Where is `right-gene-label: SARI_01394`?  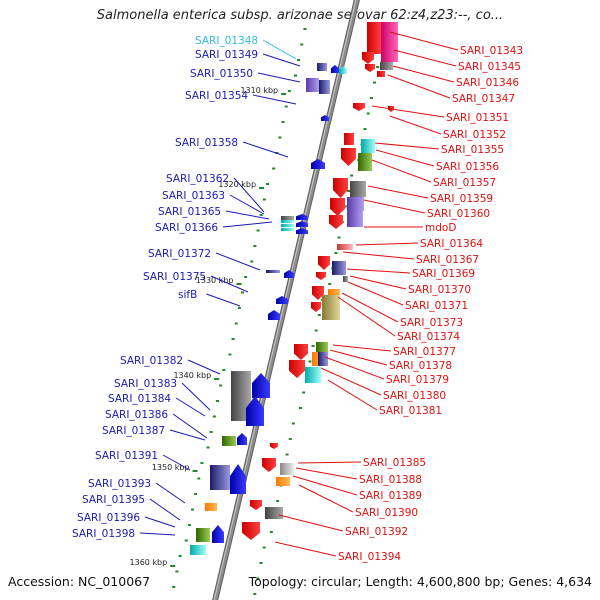
right-gene-label: SARI_01394 is located at coordinates (369, 557).